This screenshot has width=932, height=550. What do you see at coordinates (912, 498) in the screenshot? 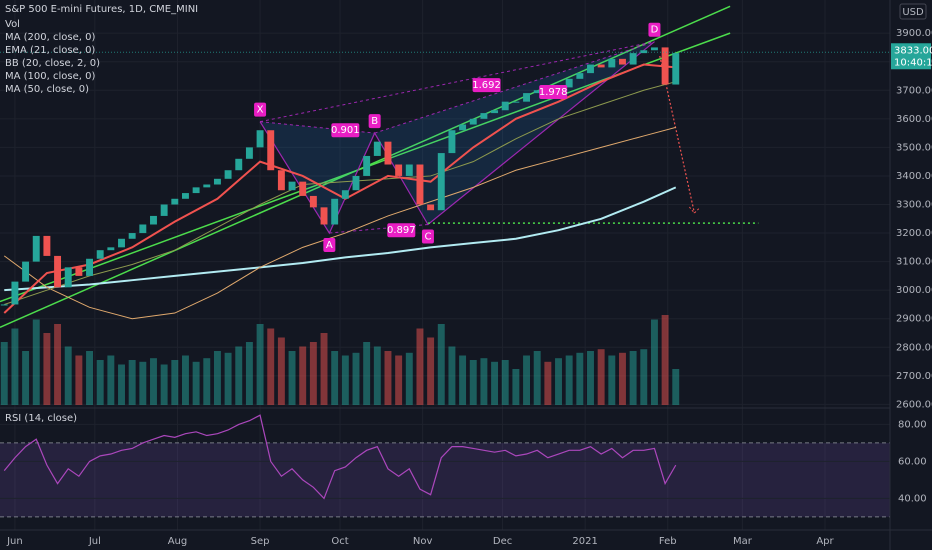
I see `rsi-tick-label: 40.00` at bounding box center [912, 498].